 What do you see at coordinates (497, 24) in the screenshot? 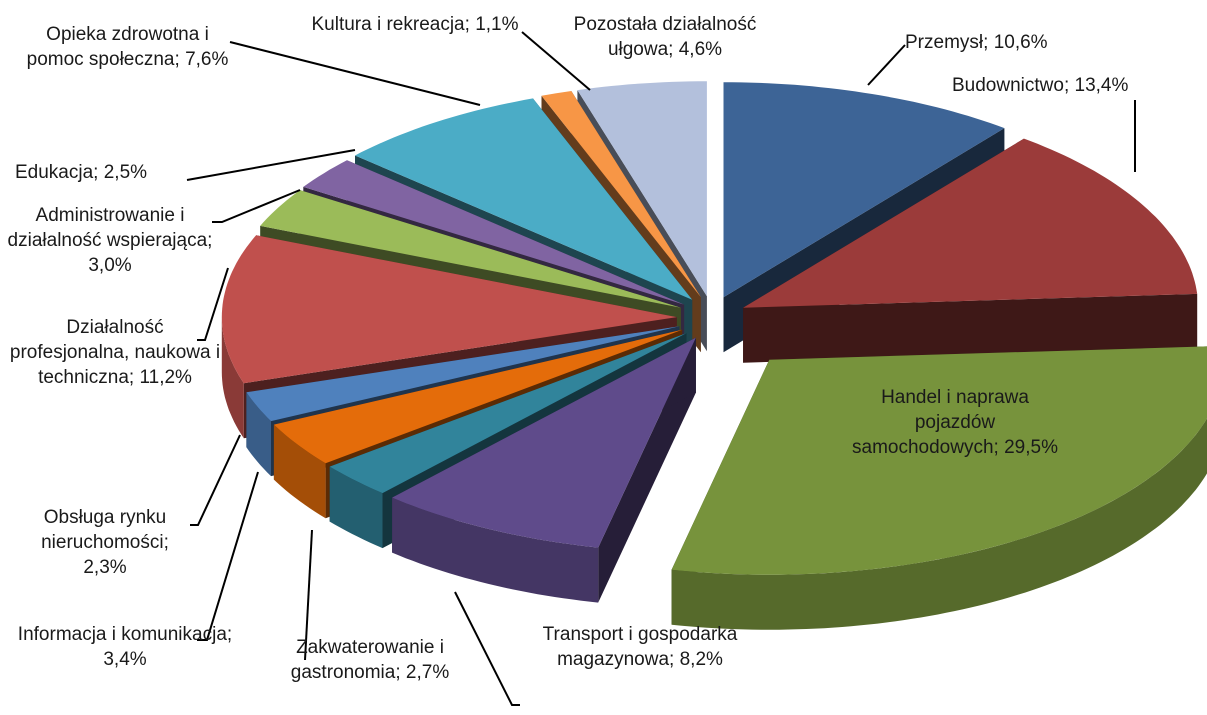
I see `label-value: 1,1%` at bounding box center [497, 24].